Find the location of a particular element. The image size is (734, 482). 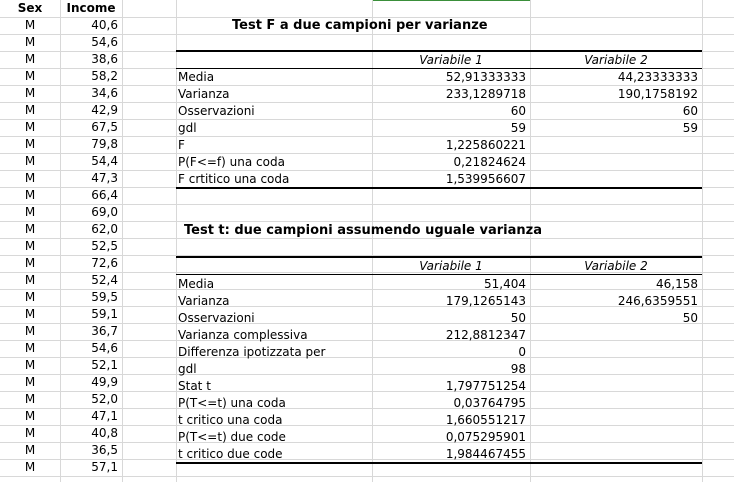

ftest-row-label: P(F<=f) una coda is located at coordinates (231, 162).